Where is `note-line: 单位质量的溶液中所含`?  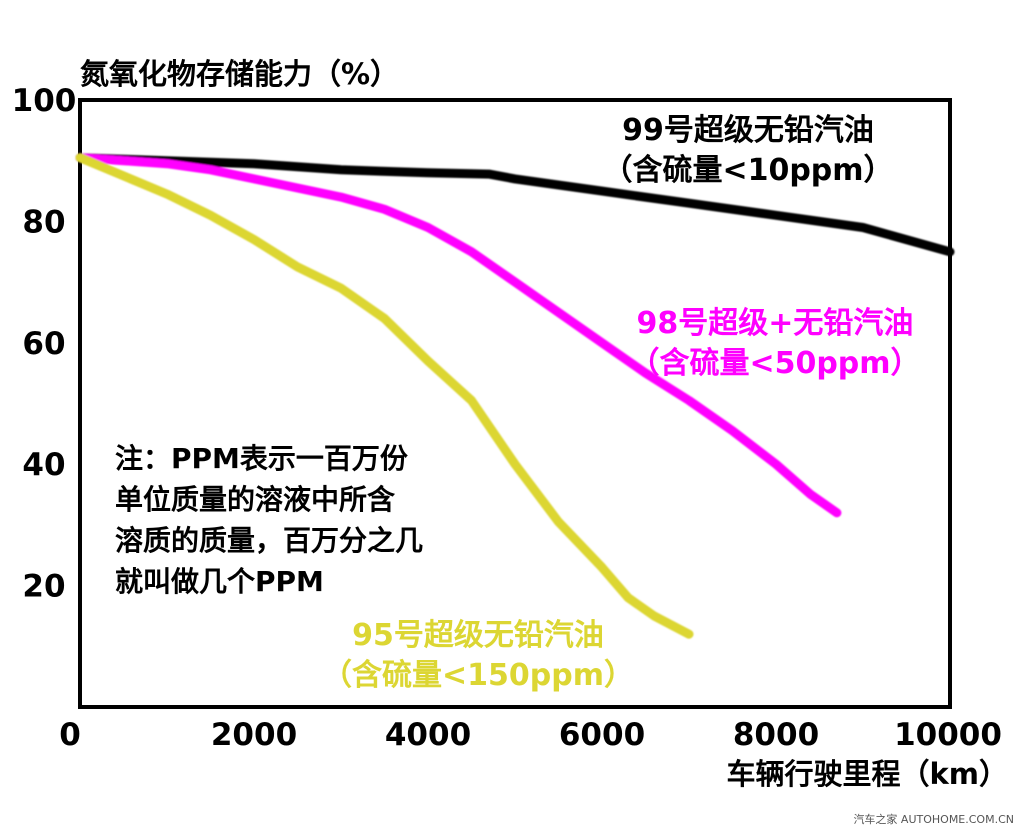 note-line: 单位质量的溶液中所含 is located at coordinates (255, 499).